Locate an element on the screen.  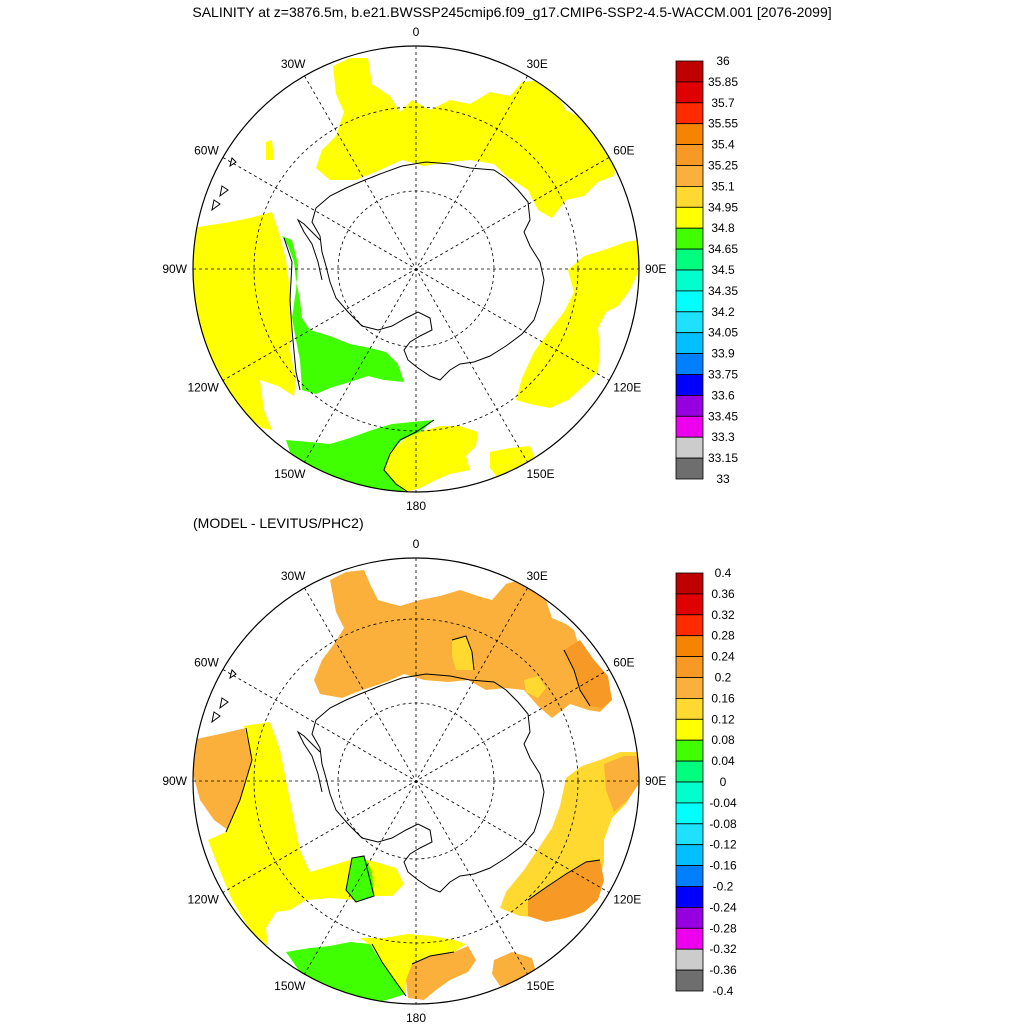
difference-plot-title: (MODEL - LEVITUS/PHC2) is located at coordinates (278, 523).